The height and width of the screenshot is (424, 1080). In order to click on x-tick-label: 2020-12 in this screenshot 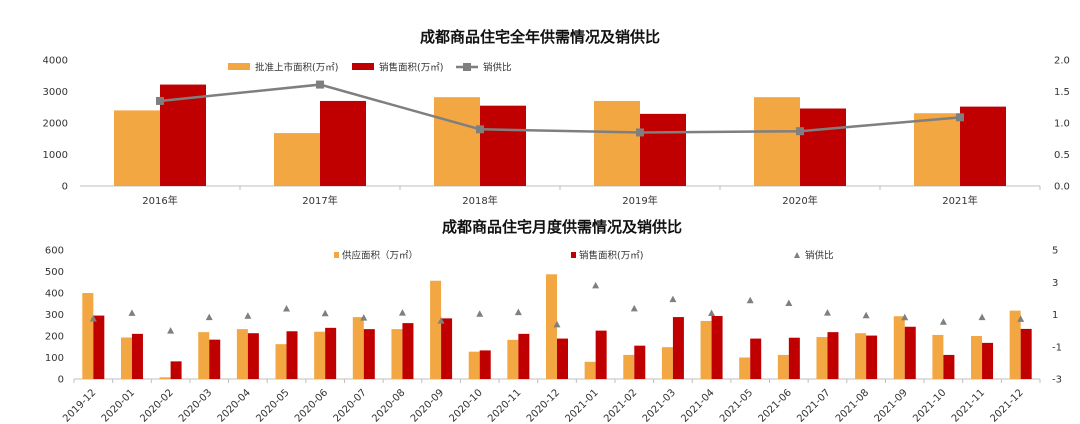, I will do `click(543, 405)`.